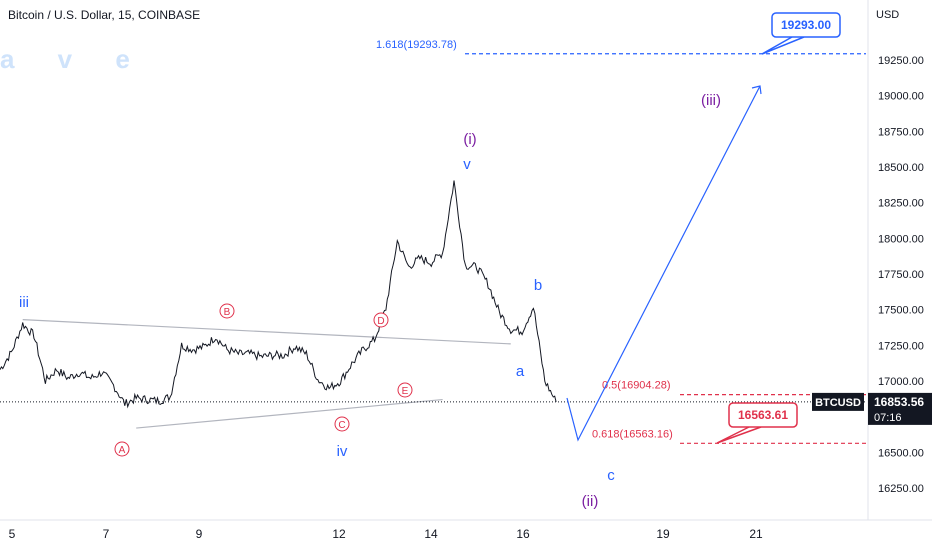 The image size is (932, 550). I want to click on symbol-badge, so click(838, 401).